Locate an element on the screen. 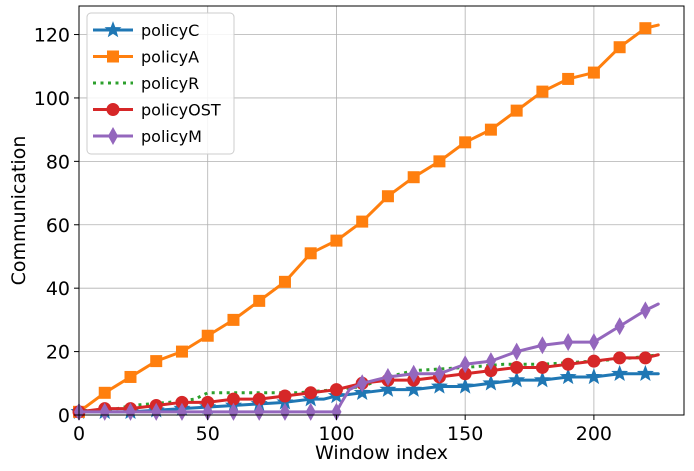 This screenshot has width=694, height=471. y-tick-label: 40 is located at coordinates (58, 289).